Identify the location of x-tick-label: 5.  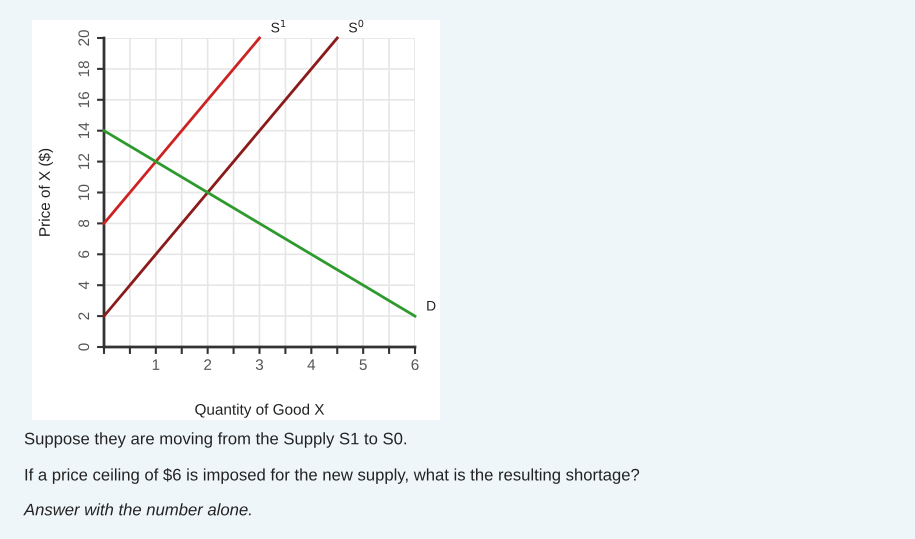
(363, 364).